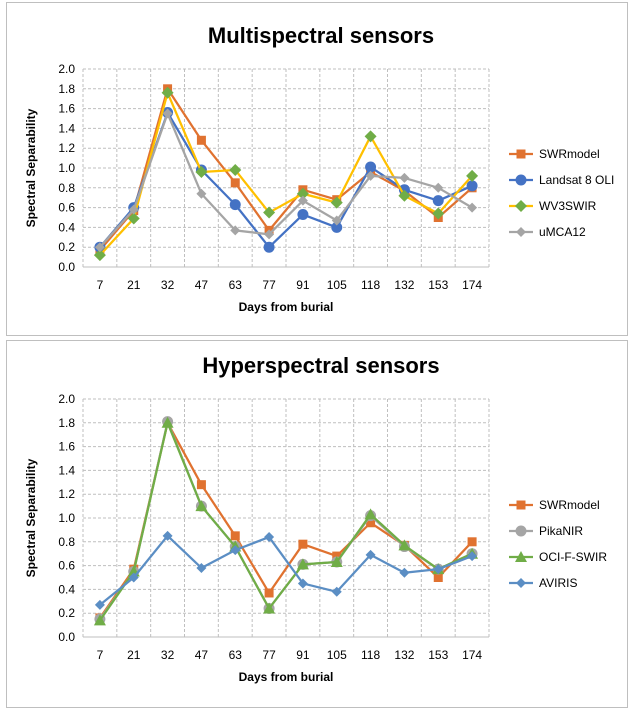  What do you see at coordinates (31, 167) in the screenshot?
I see `y-axis-title: Spectral Separability` at bounding box center [31, 167].